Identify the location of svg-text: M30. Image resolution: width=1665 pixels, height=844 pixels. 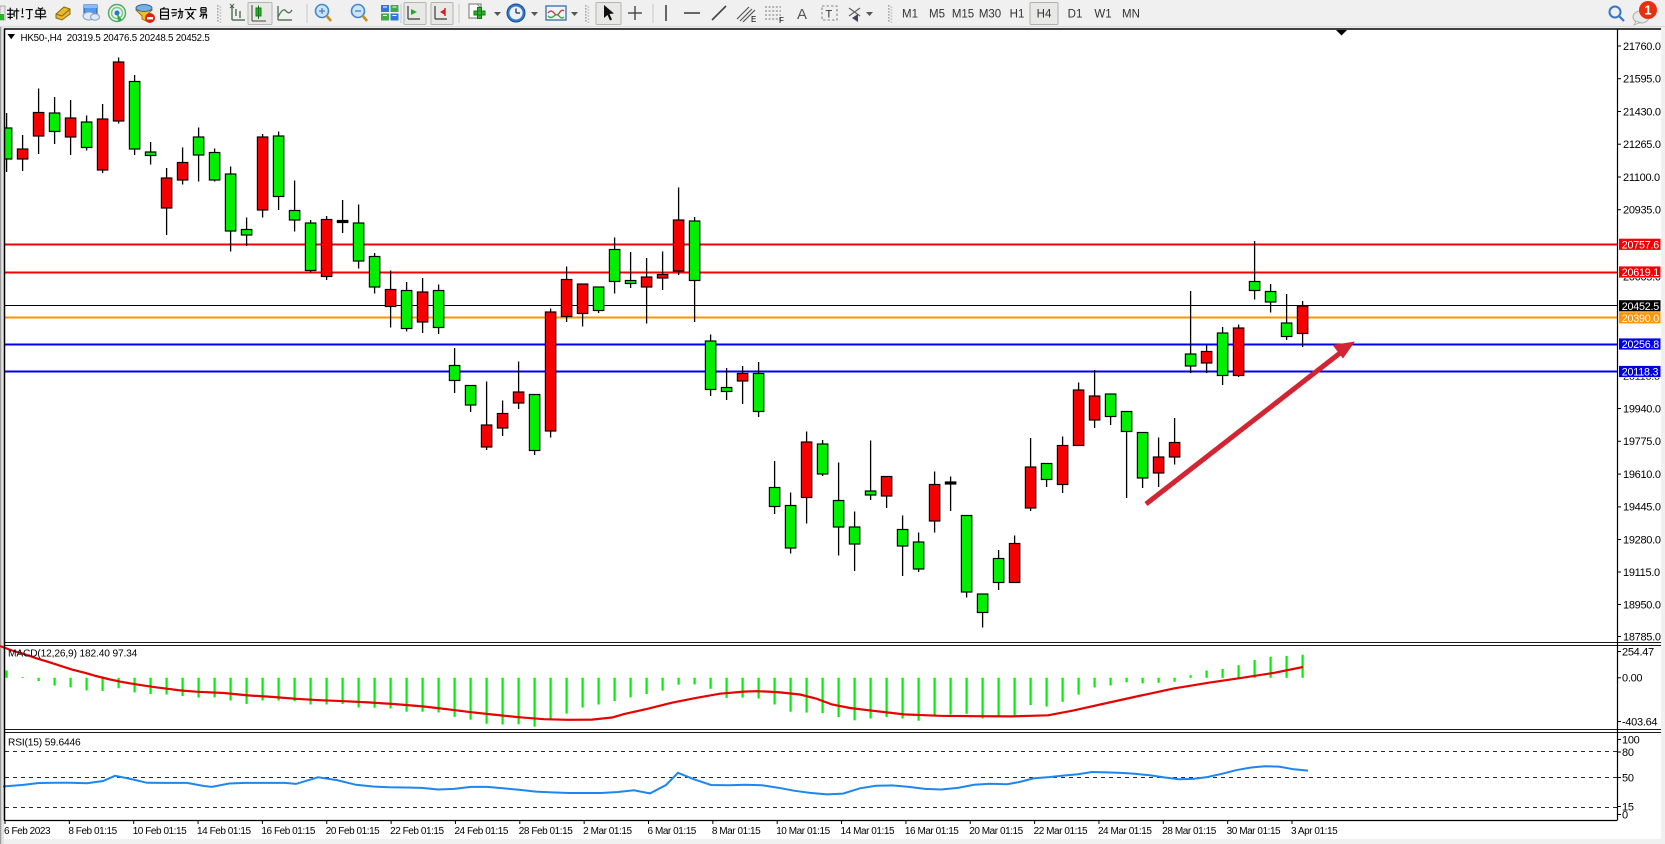
(990, 15).